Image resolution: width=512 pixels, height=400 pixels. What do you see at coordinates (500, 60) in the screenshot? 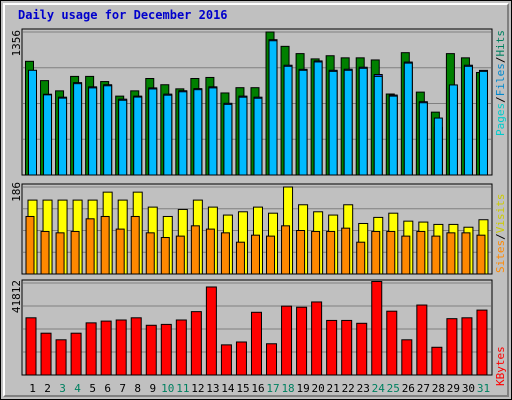
I see `legend-sep-2: /` at bounding box center [500, 60].